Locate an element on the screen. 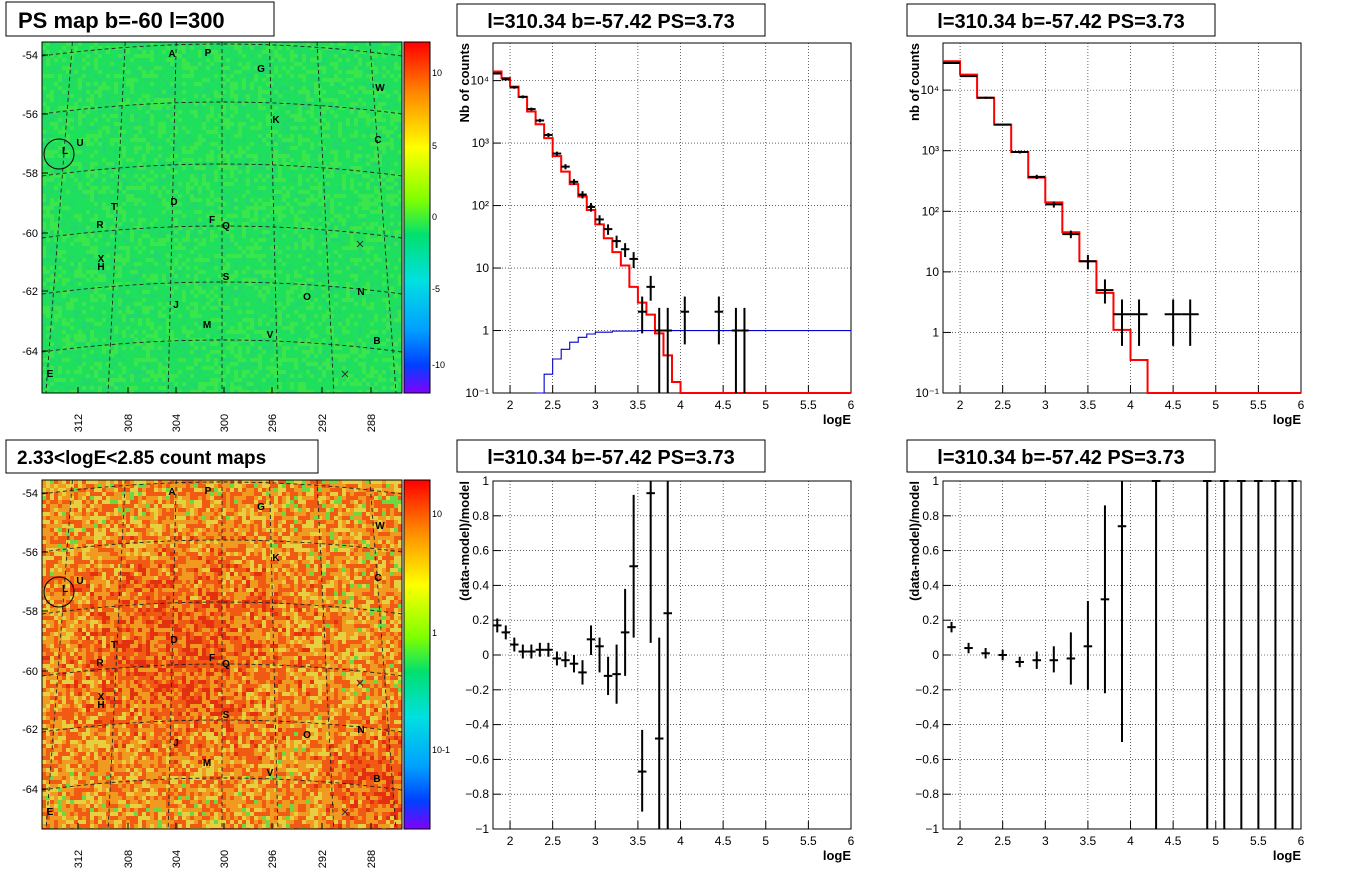 The height and width of the screenshot is (875, 1348). ps-map-source-labels: A P G W K C LU D T FQ R XH S O N J M V B E is located at coordinates (216, 214).